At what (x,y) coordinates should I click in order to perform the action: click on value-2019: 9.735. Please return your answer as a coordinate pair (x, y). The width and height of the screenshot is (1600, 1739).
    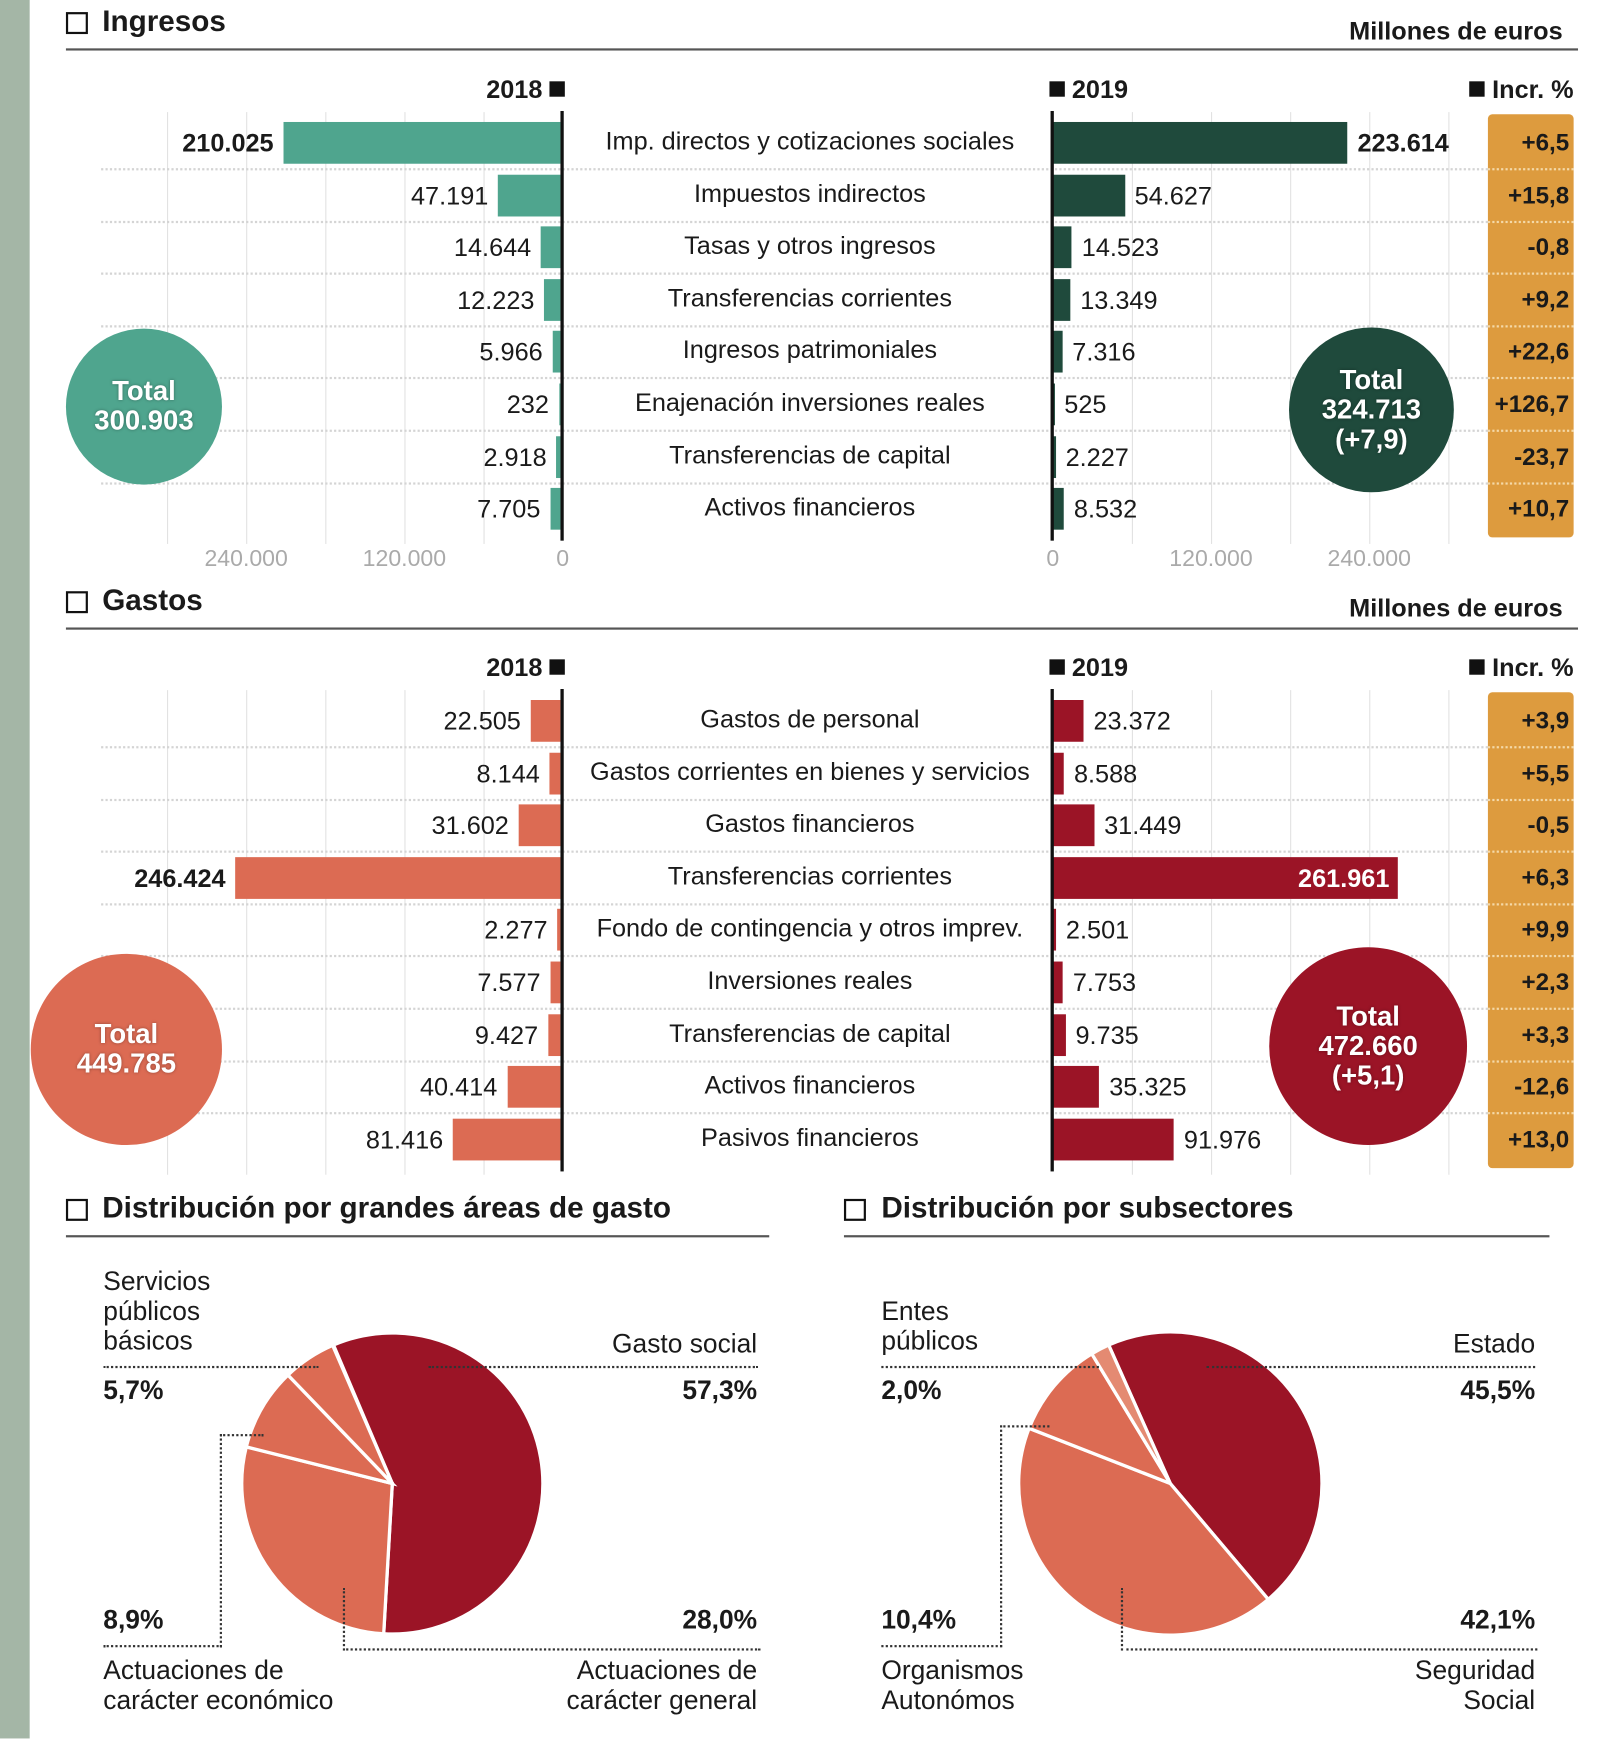
    Looking at the image, I should click on (1107, 1035).